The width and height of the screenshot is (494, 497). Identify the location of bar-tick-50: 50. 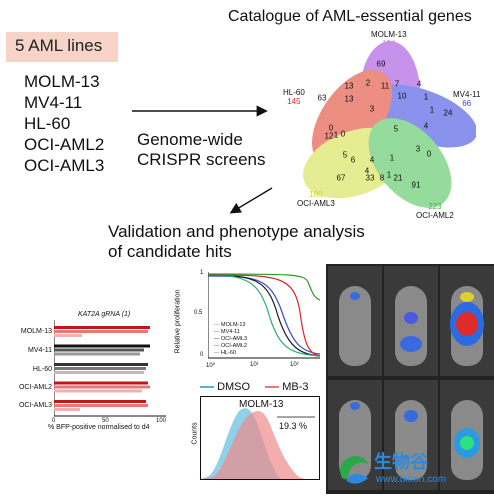
(105, 421).